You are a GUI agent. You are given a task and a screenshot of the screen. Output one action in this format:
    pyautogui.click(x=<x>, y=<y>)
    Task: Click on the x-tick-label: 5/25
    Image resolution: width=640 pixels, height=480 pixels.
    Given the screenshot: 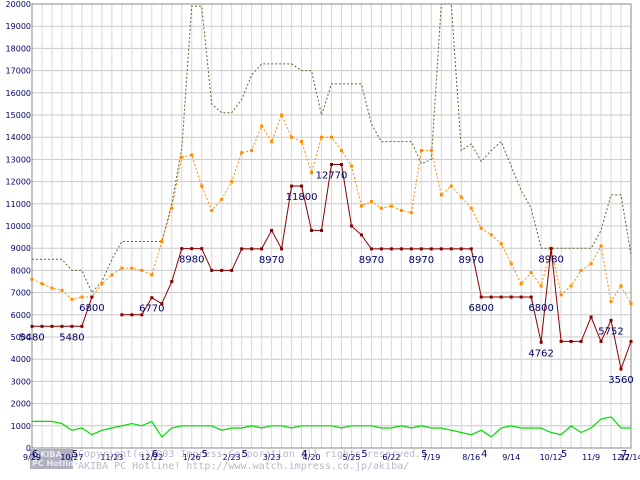 What is the action you would take?
    pyautogui.click(x=351, y=457)
    